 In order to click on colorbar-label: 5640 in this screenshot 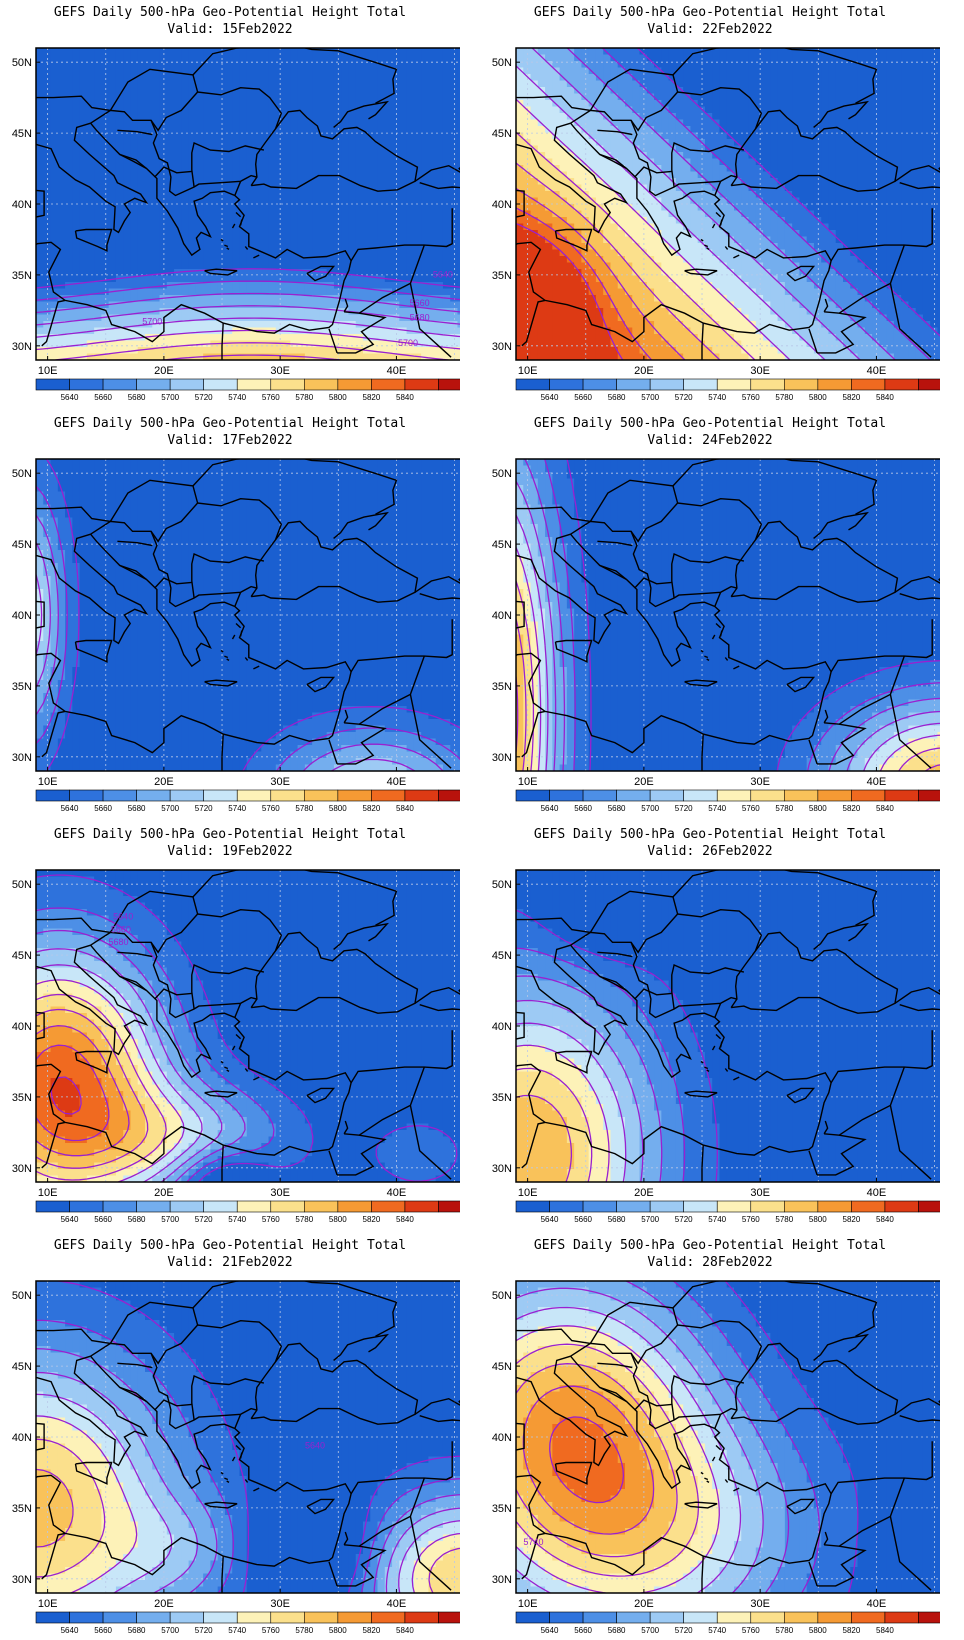, I will do `click(70, 396)`.